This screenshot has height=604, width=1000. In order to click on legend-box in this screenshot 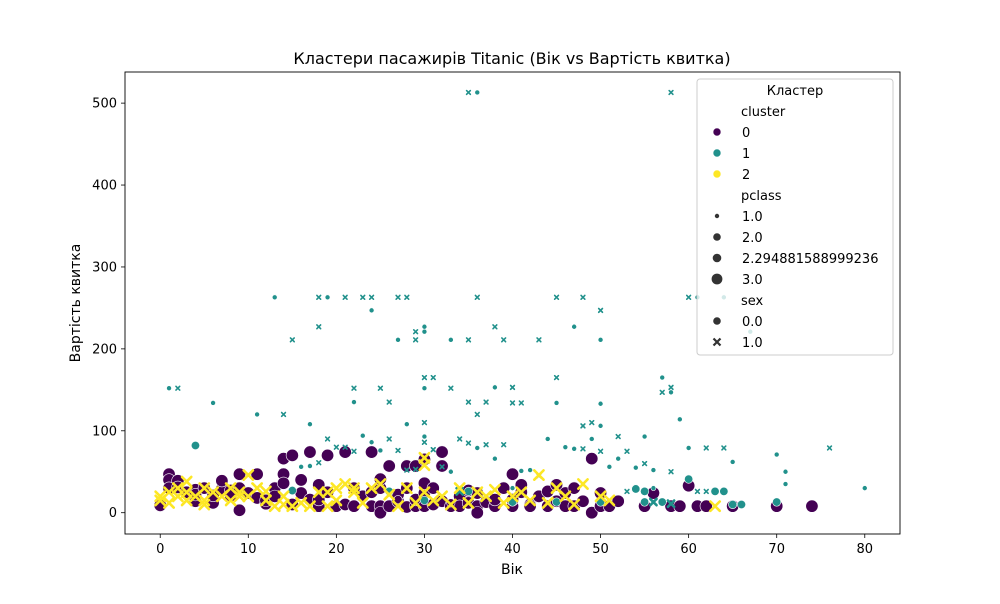, I will do `click(795, 217)`.